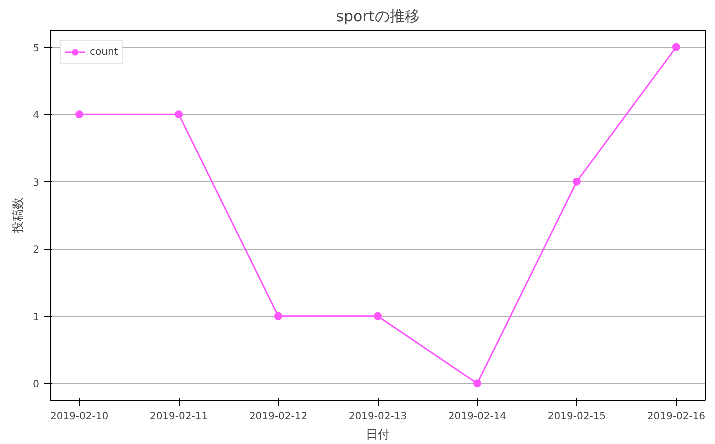 This screenshot has height=444, width=715. Describe the element at coordinates (577, 417) in the screenshot. I see `x-tick-label: 2019-02-15` at that location.